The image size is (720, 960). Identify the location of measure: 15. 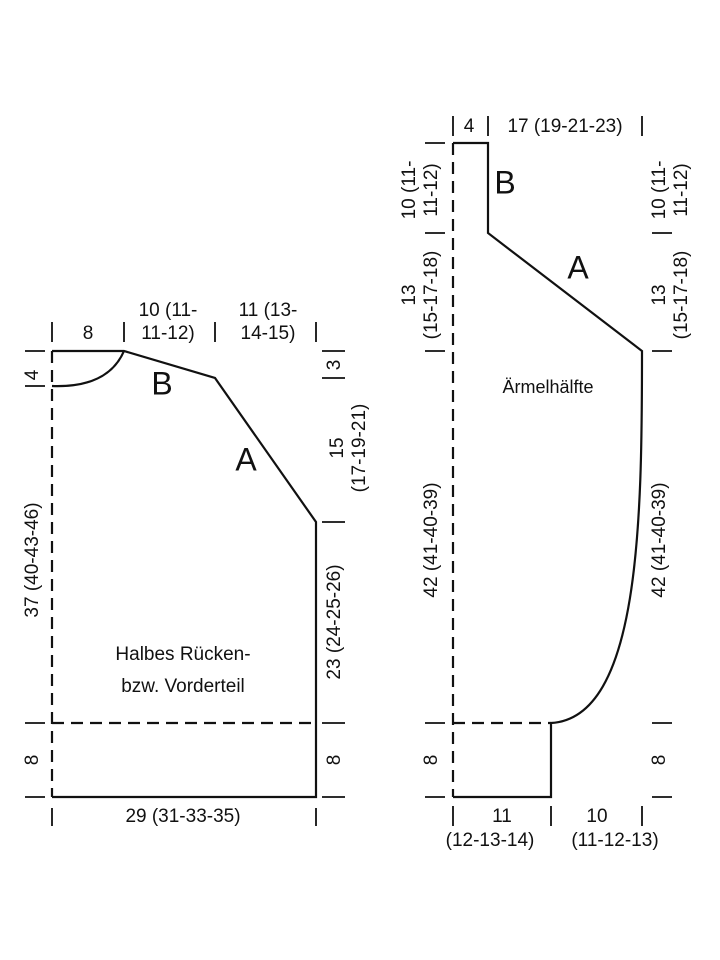
(337, 447).